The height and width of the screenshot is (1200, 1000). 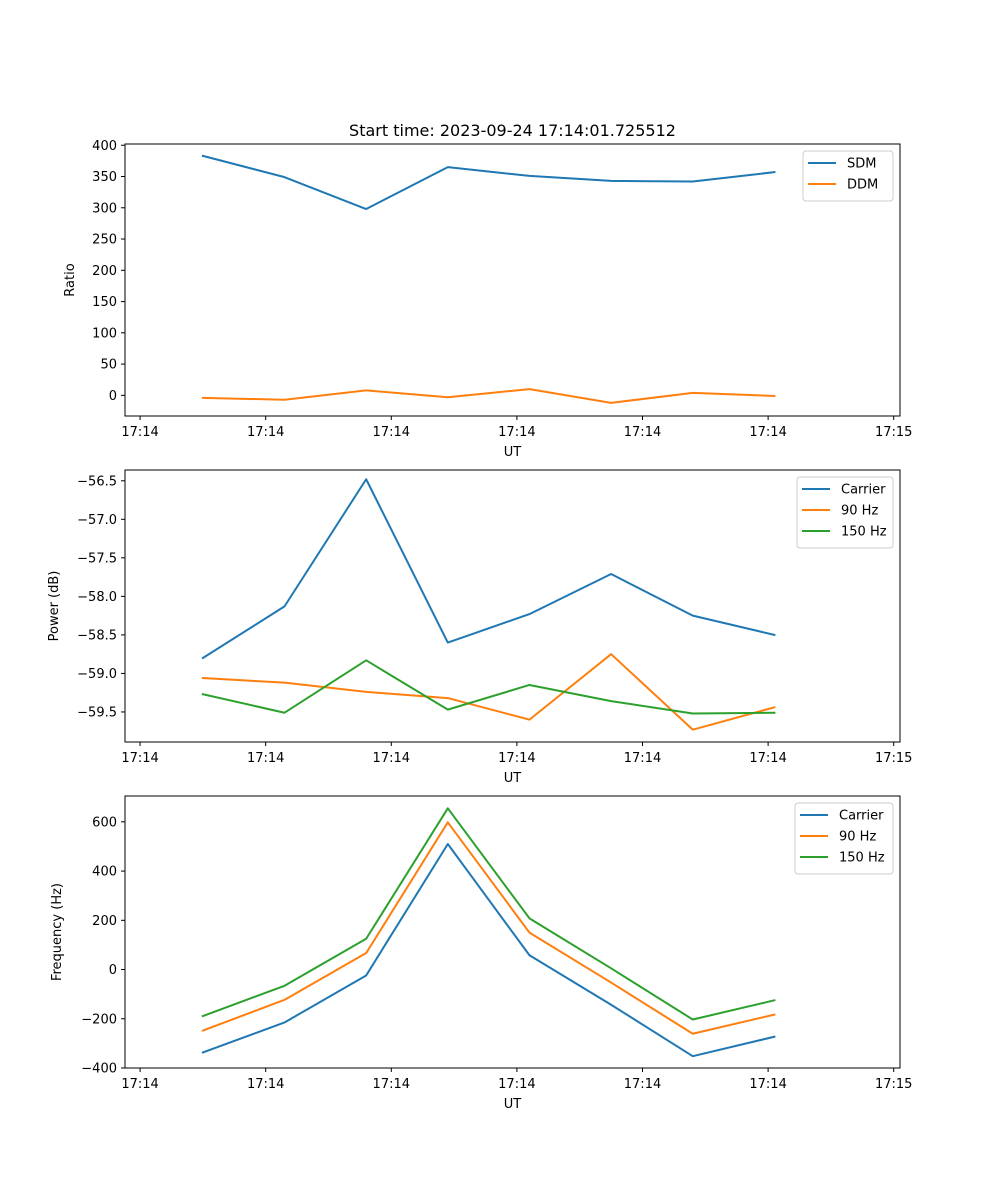 What do you see at coordinates (488, 396) in the screenshot?
I see `ratio-series-ddm-line` at bounding box center [488, 396].